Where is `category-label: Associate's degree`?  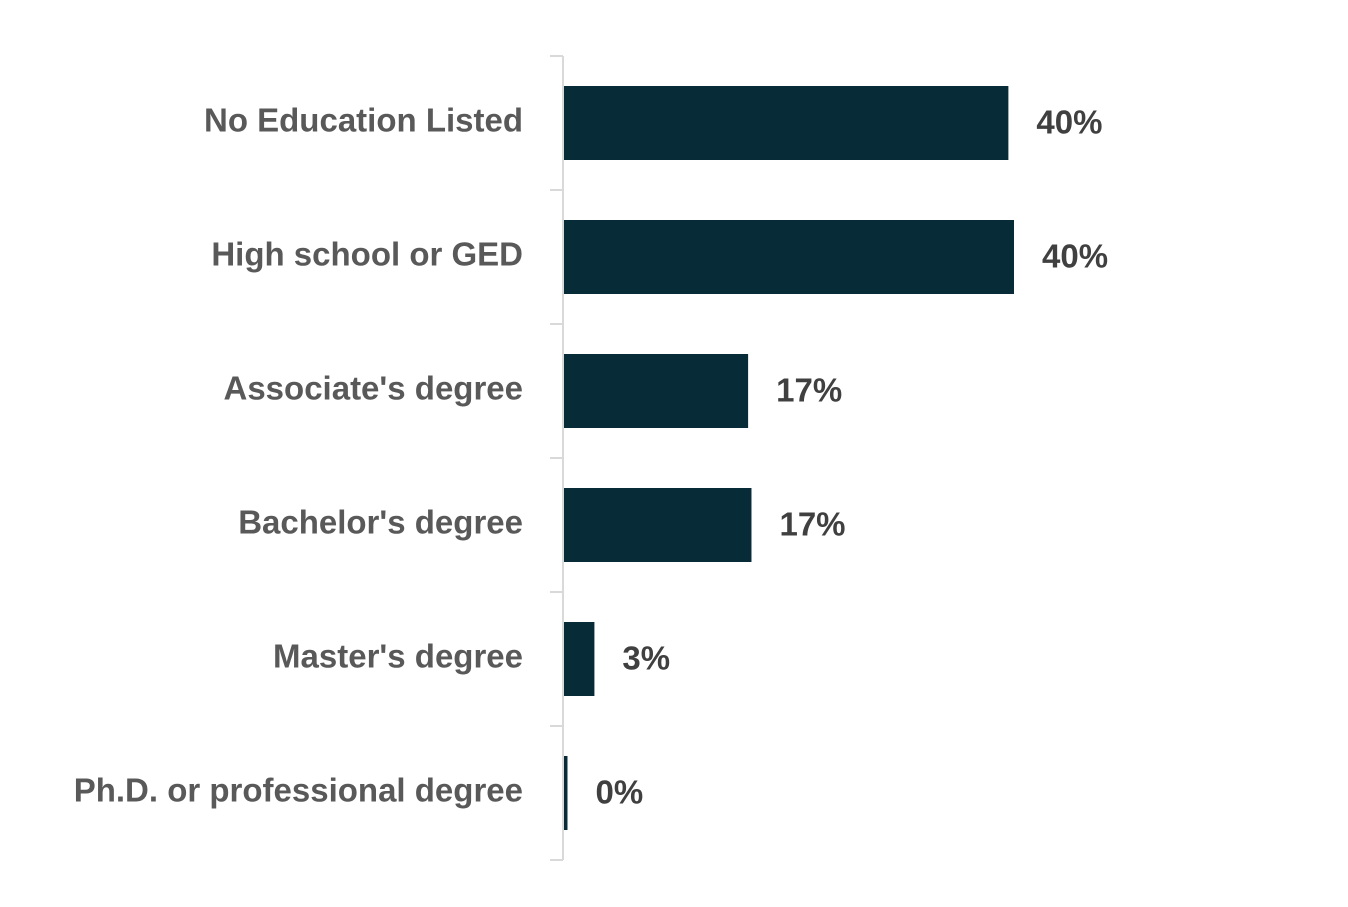 category-label: Associate's degree is located at coordinates (374, 388).